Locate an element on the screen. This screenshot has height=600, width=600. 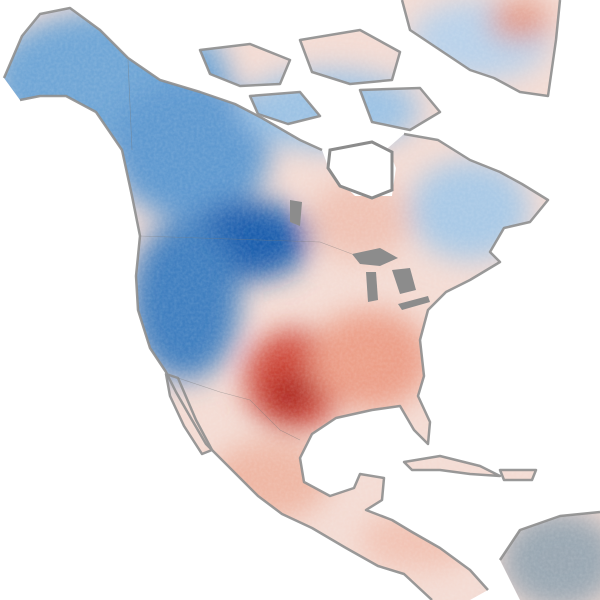
greenland-coast is located at coordinates (481, 49).